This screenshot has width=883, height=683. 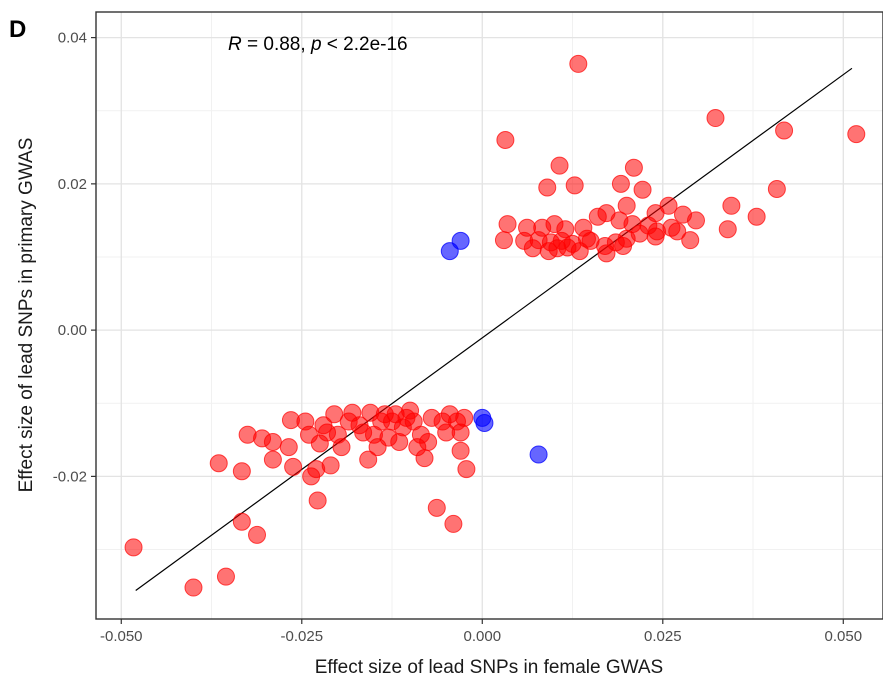 I want to click on panel-letter: D, so click(x=17, y=29).